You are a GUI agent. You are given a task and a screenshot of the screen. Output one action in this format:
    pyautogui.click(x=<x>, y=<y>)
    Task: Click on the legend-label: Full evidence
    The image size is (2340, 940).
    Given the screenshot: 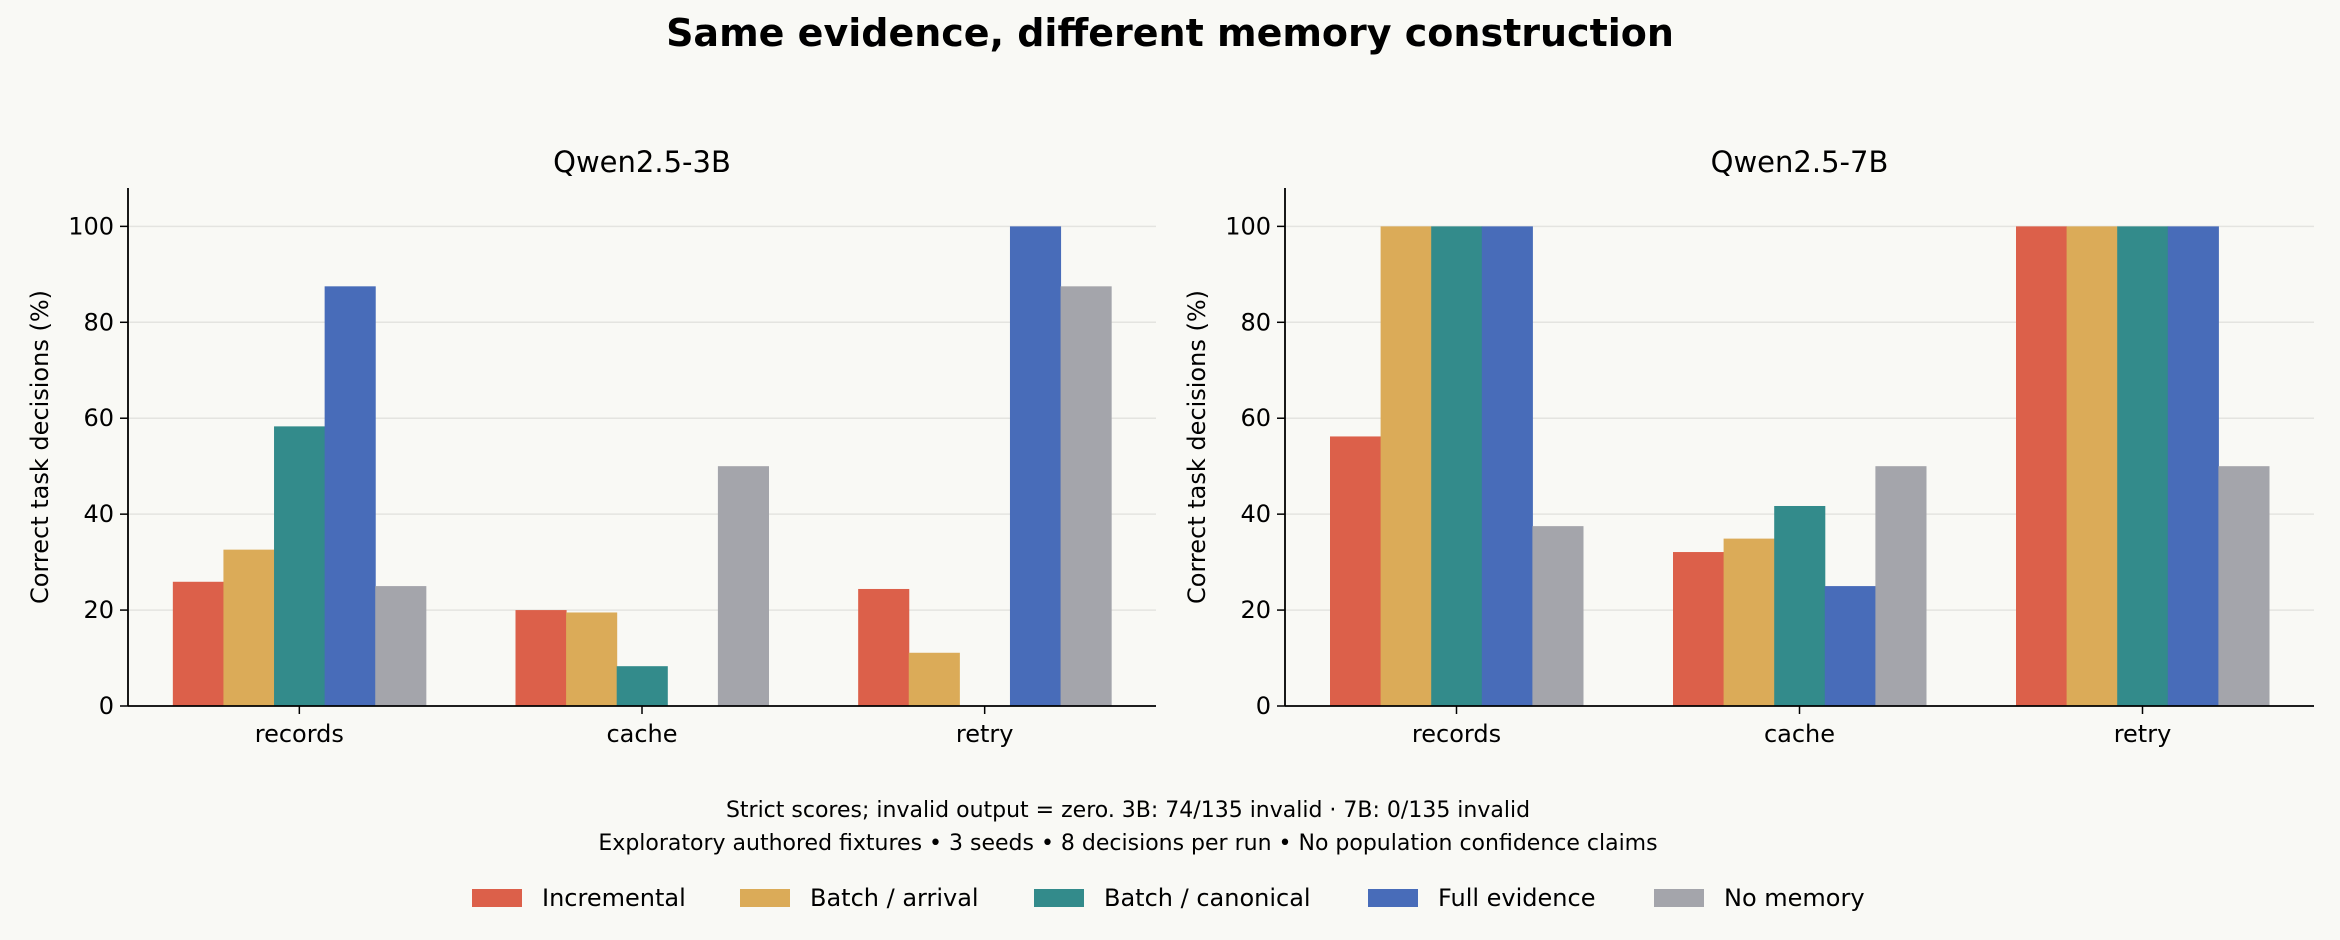 What is the action you would take?
    pyautogui.click(x=1516, y=898)
    